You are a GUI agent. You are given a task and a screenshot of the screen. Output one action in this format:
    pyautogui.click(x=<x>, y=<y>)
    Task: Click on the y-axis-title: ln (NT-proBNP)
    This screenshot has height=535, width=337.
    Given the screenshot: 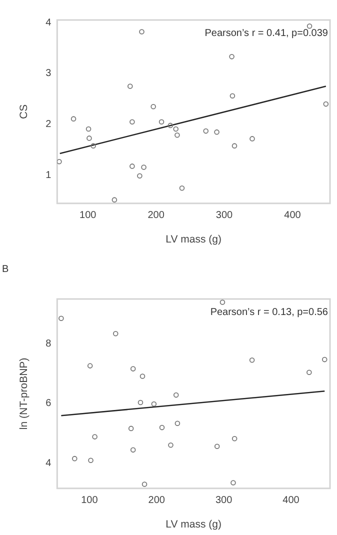 What is the action you would take?
    pyautogui.click(x=24, y=394)
    